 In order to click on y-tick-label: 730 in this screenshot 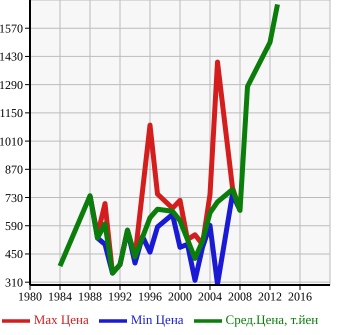, I will do `click(14, 197)`.